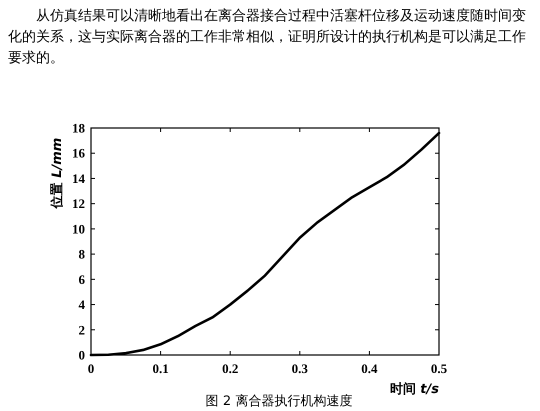 This screenshot has height=411, width=540. I want to click on text: 从仿真结果可以清晰地看出在离合器接合过程中活塞杆位移及运动速度随时间变化的关系，这与实际离合器的工作非常相似，证明所设计的执行机构是可以满足工作要求的。, so click(267, 37).